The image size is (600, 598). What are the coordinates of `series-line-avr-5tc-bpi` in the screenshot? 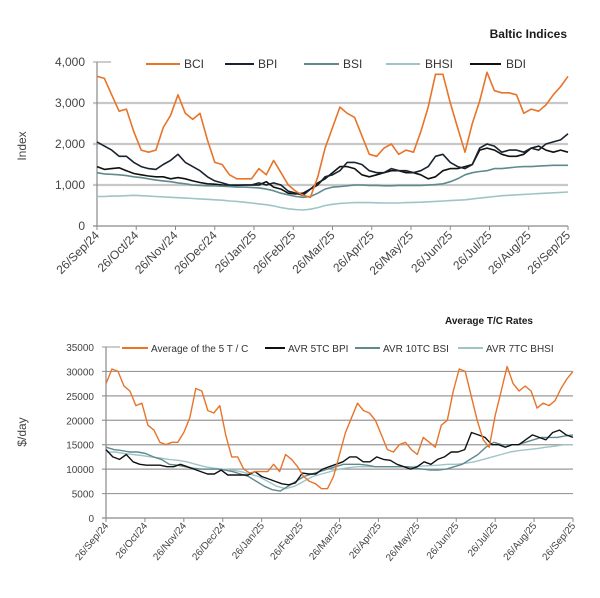 It's located at (339, 457).